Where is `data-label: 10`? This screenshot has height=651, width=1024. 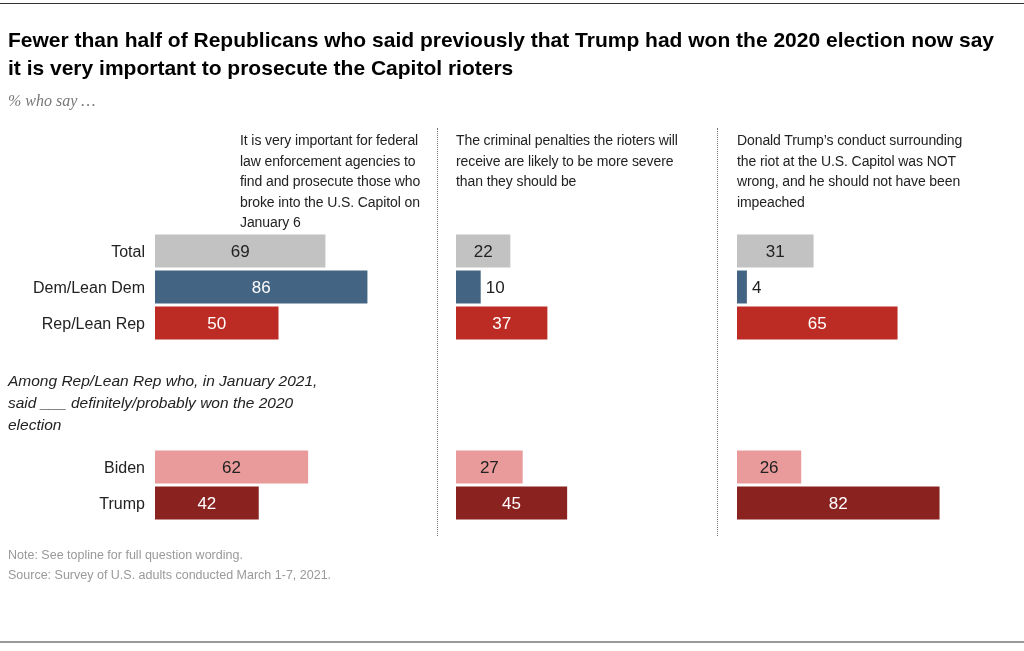 data-label: 10 is located at coordinates (495, 287).